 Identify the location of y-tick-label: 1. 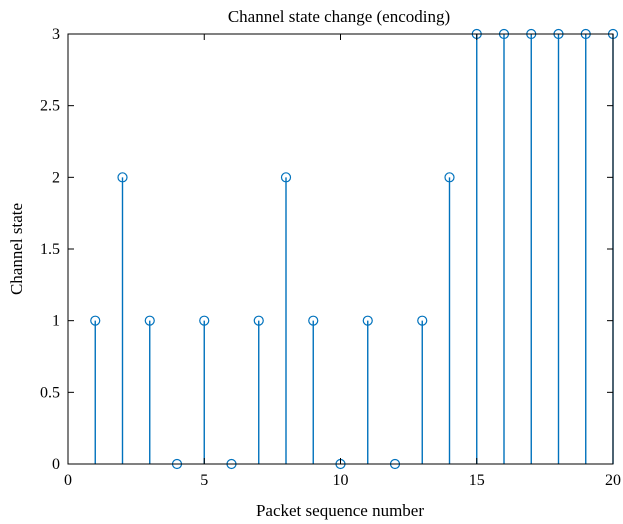
(56, 321).